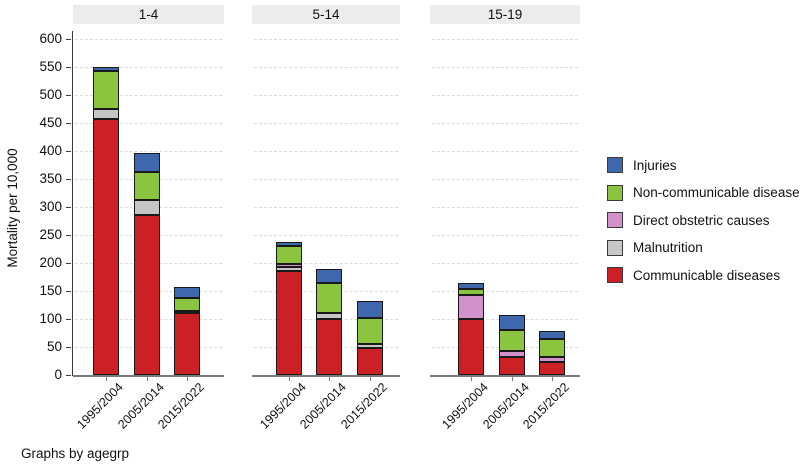  I want to click on legend-label-malnutrition: Malnutrition, so click(668, 248).